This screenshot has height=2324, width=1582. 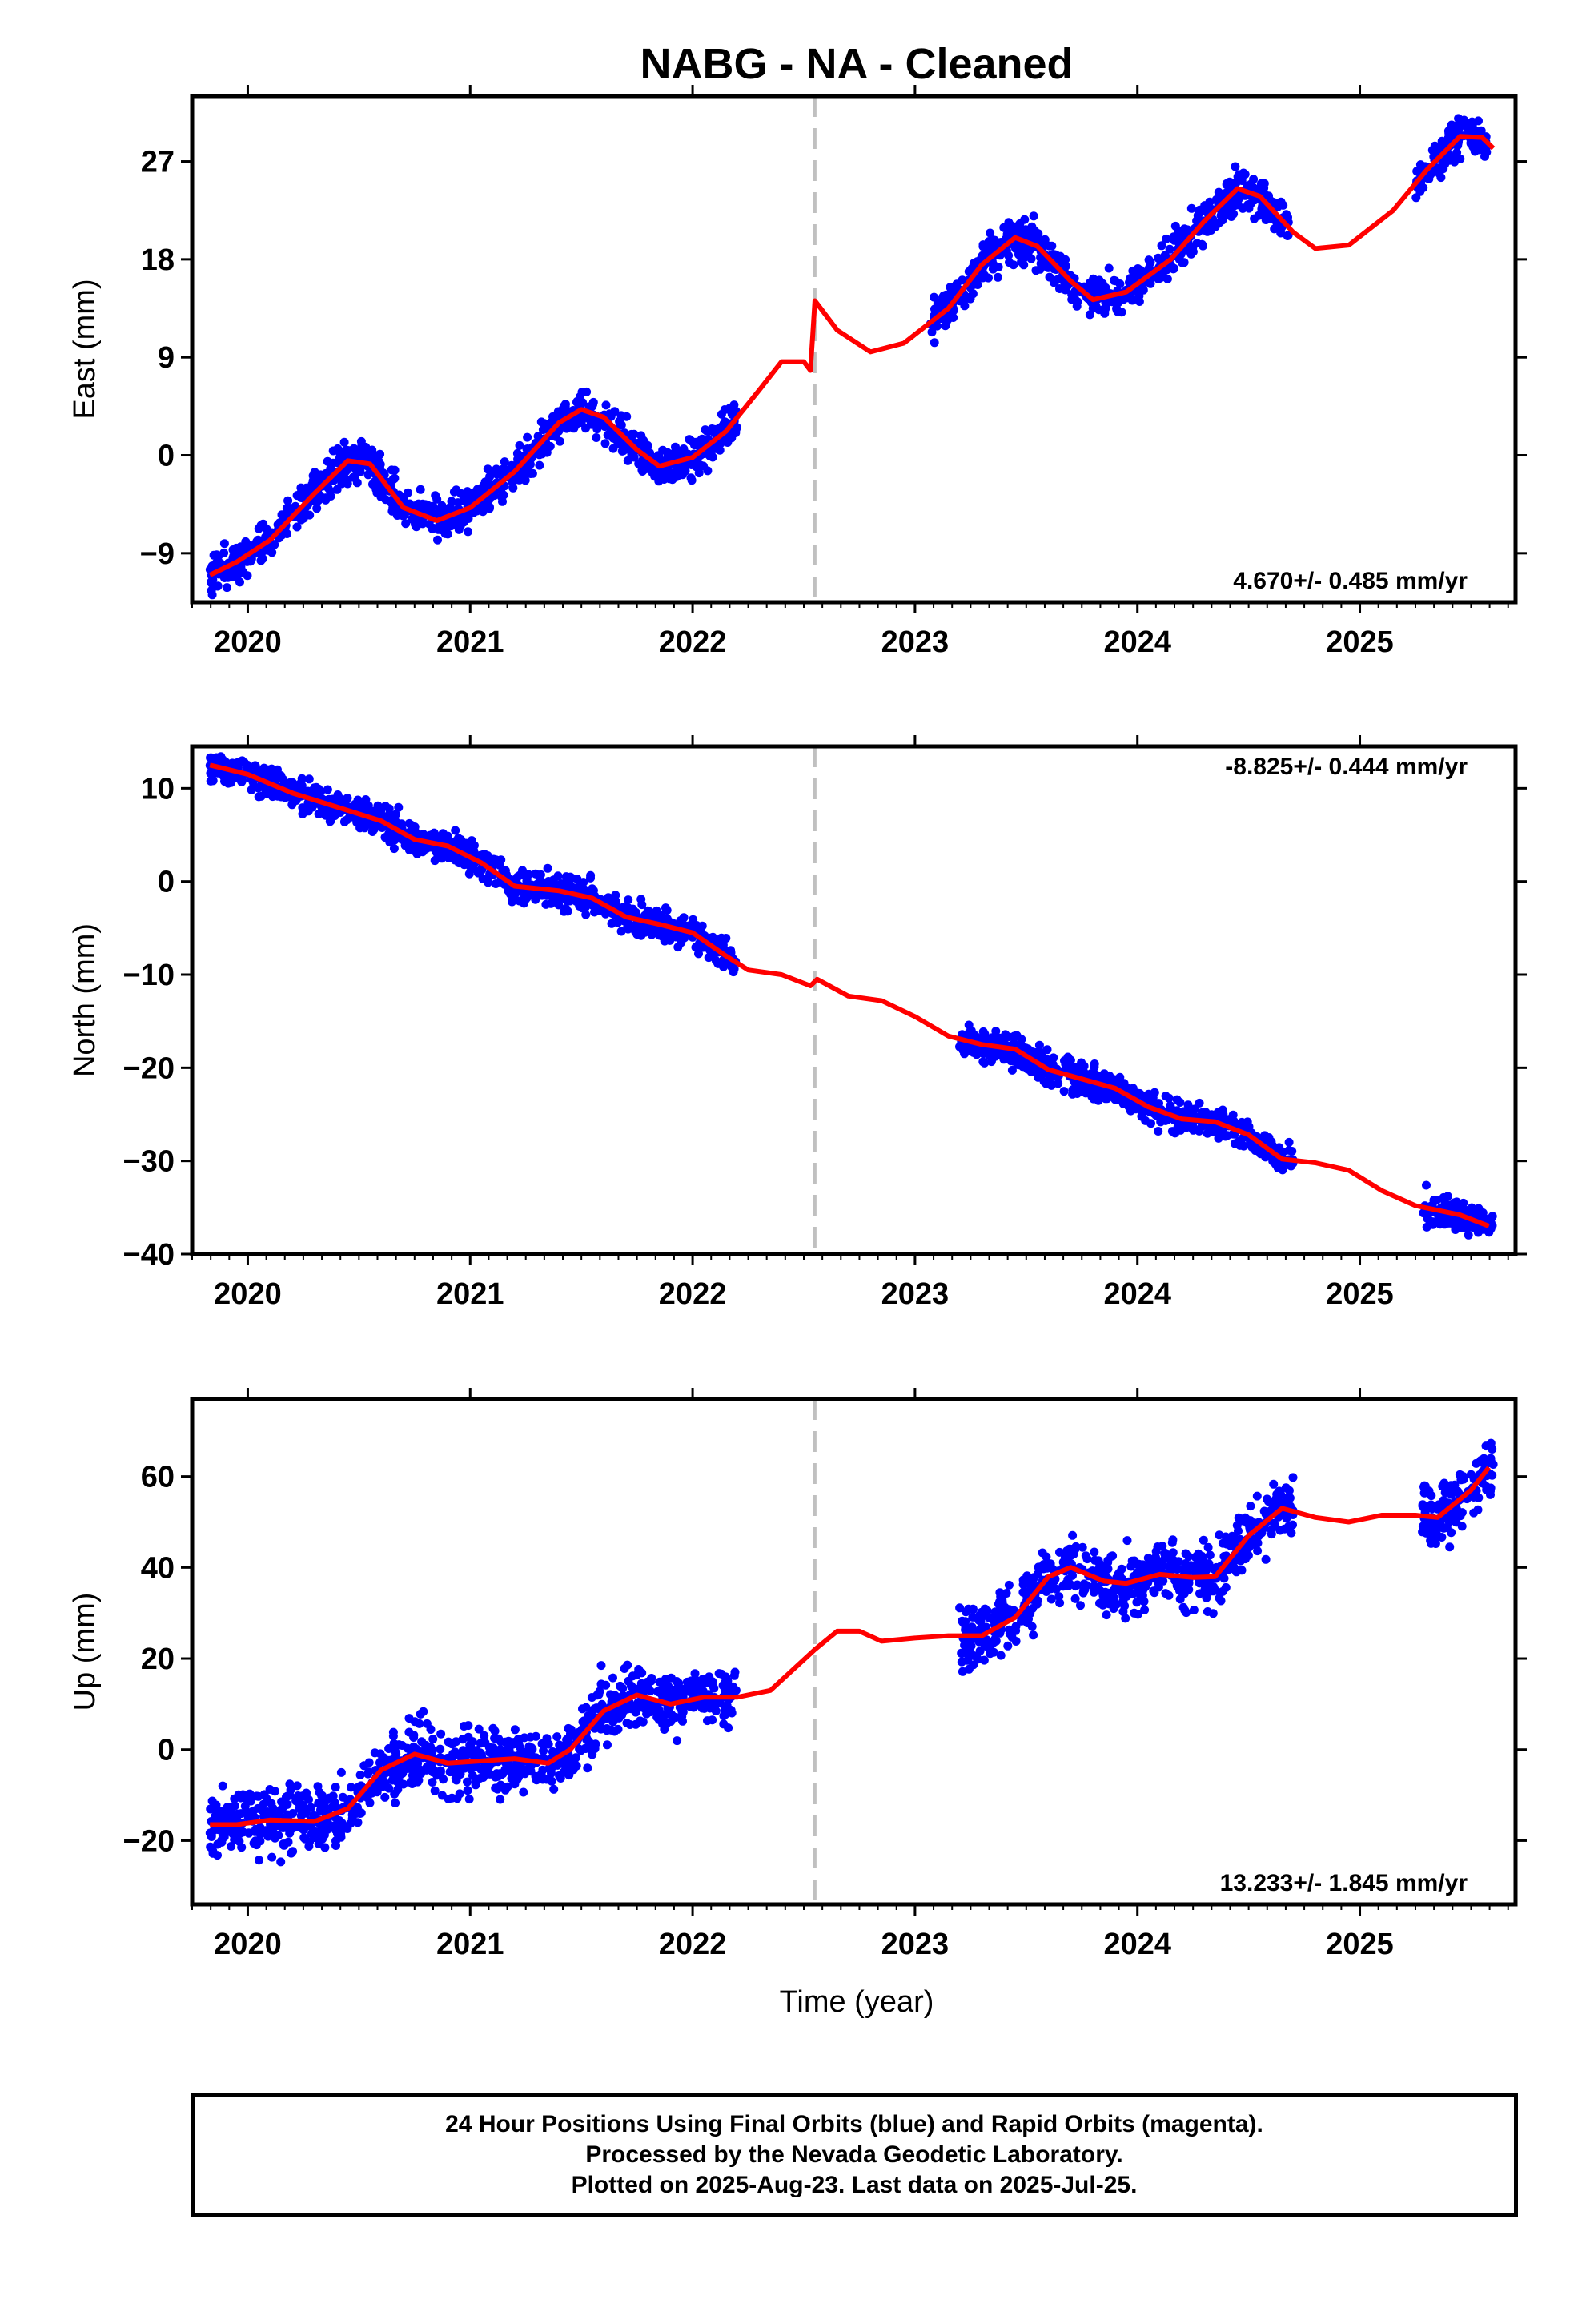 What do you see at coordinates (470, 642) in the screenshot?
I see `x-tick-label: 2021` at bounding box center [470, 642].